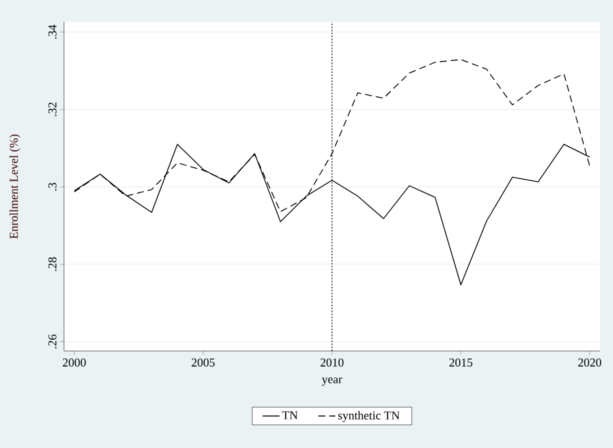  What do you see at coordinates (52, 31) in the screenshot?
I see `y-tick-label: .34` at bounding box center [52, 31].